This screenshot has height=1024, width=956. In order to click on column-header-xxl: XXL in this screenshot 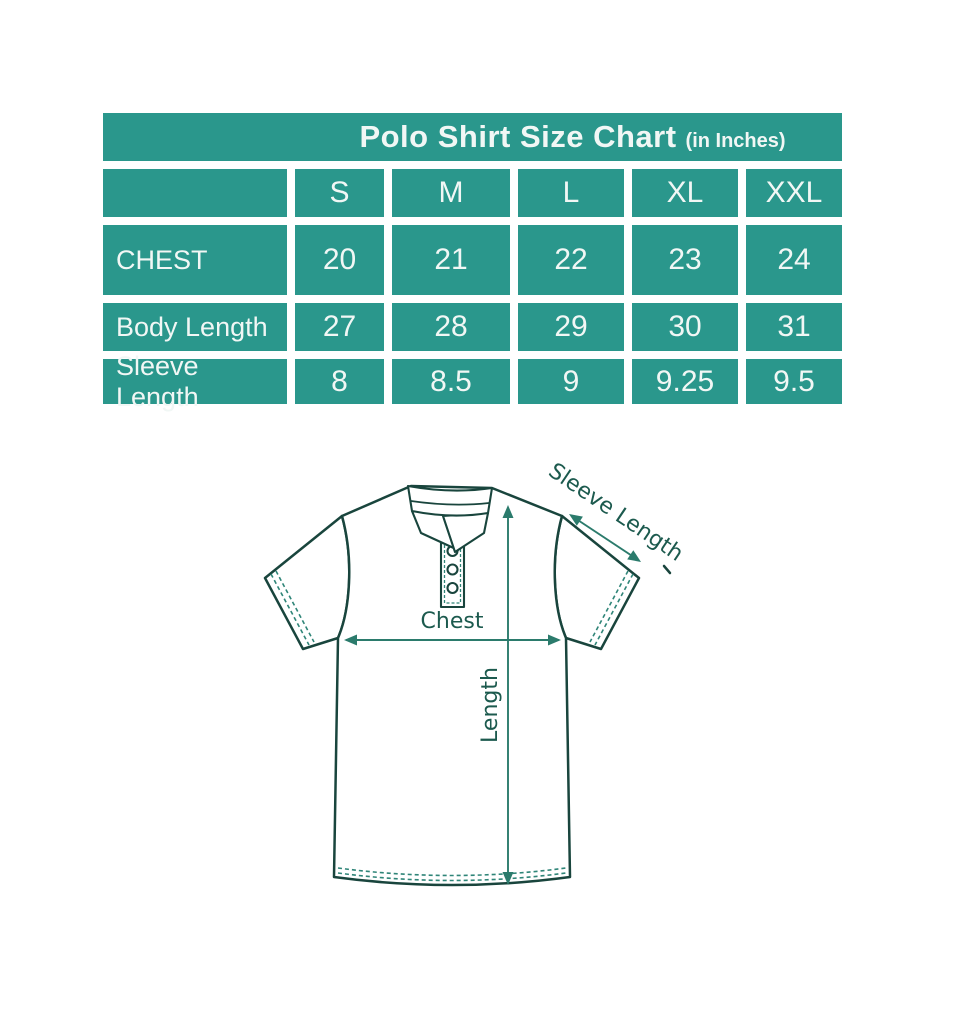, I will do `click(794, 193)`.